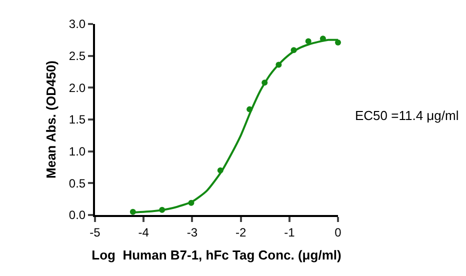 Image resolution: width=466 pixels, height=276 pixels. Describe the element at coordinates (77, 24) in the screenshot. I see `y-tick-label: 3.0` at that location.